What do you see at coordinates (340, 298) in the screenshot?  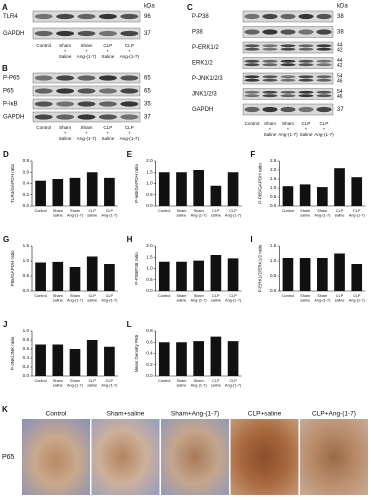 I see `x-tick-label: CLP saline` at bounding box center [340, 298].